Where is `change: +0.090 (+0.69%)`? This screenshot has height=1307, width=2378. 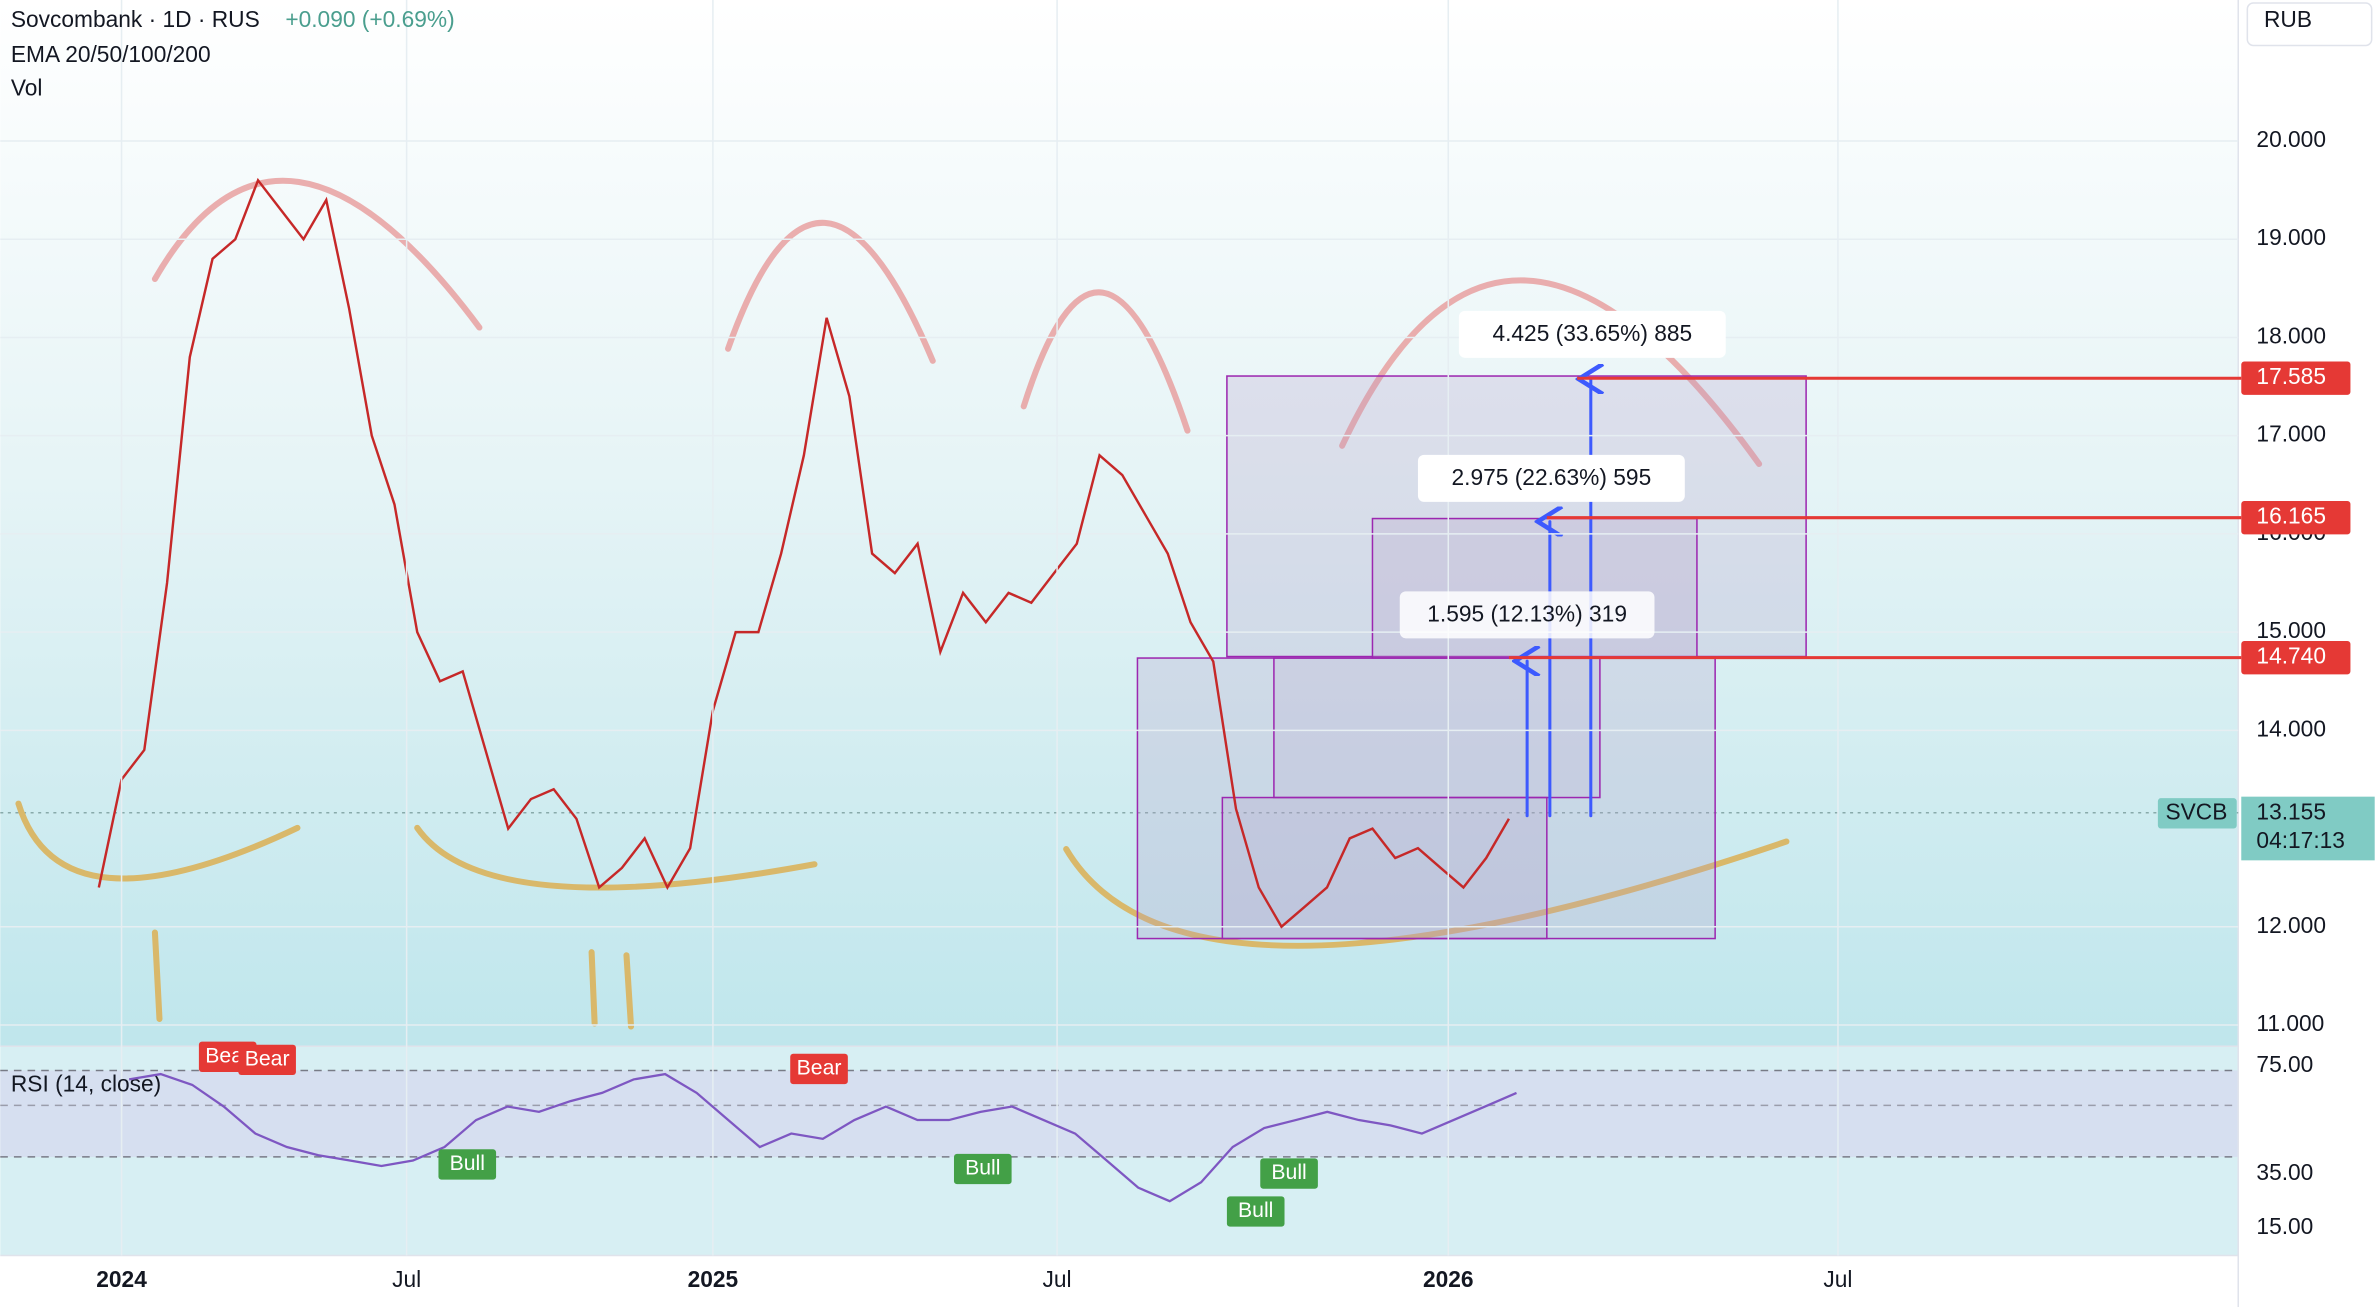 change: +0.090 (+0.69%) is located at coordinates (369, 19).